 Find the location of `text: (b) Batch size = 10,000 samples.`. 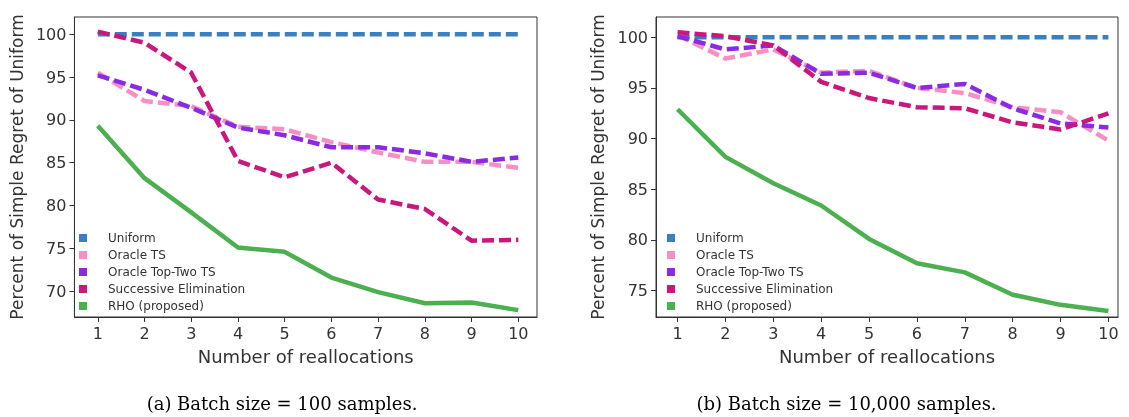

text: (b) Batch size = 10,000 samples. is located at coordinates (846, 403).